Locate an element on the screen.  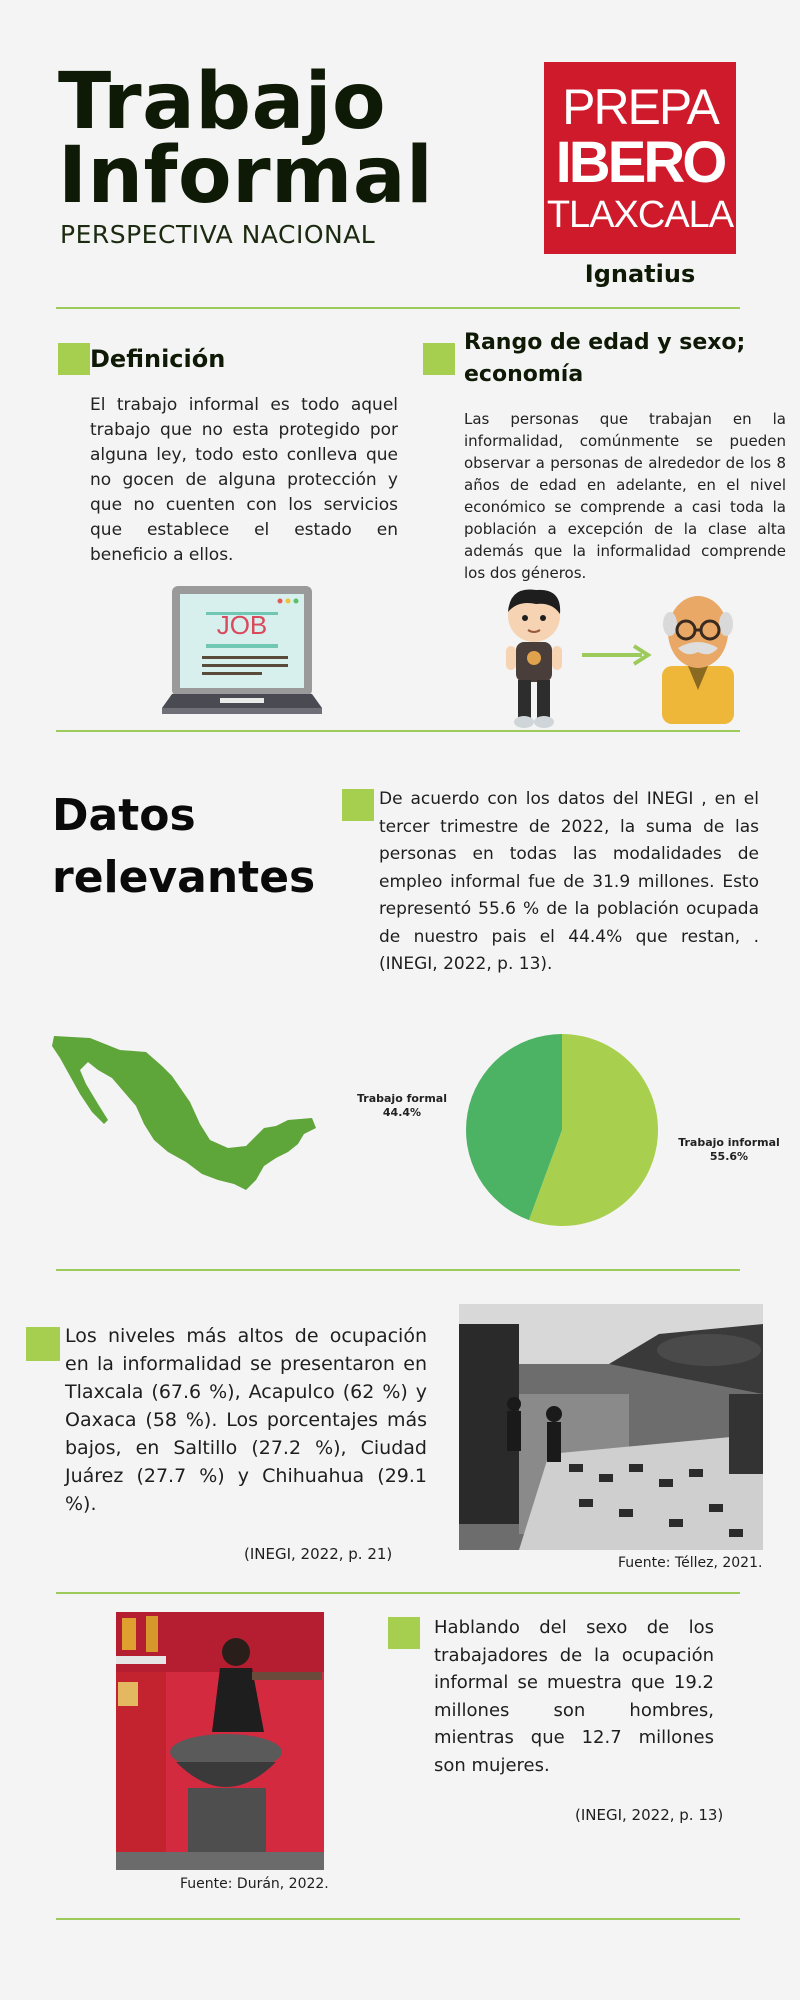
pie-slices is located at coordinates (562, 1130).